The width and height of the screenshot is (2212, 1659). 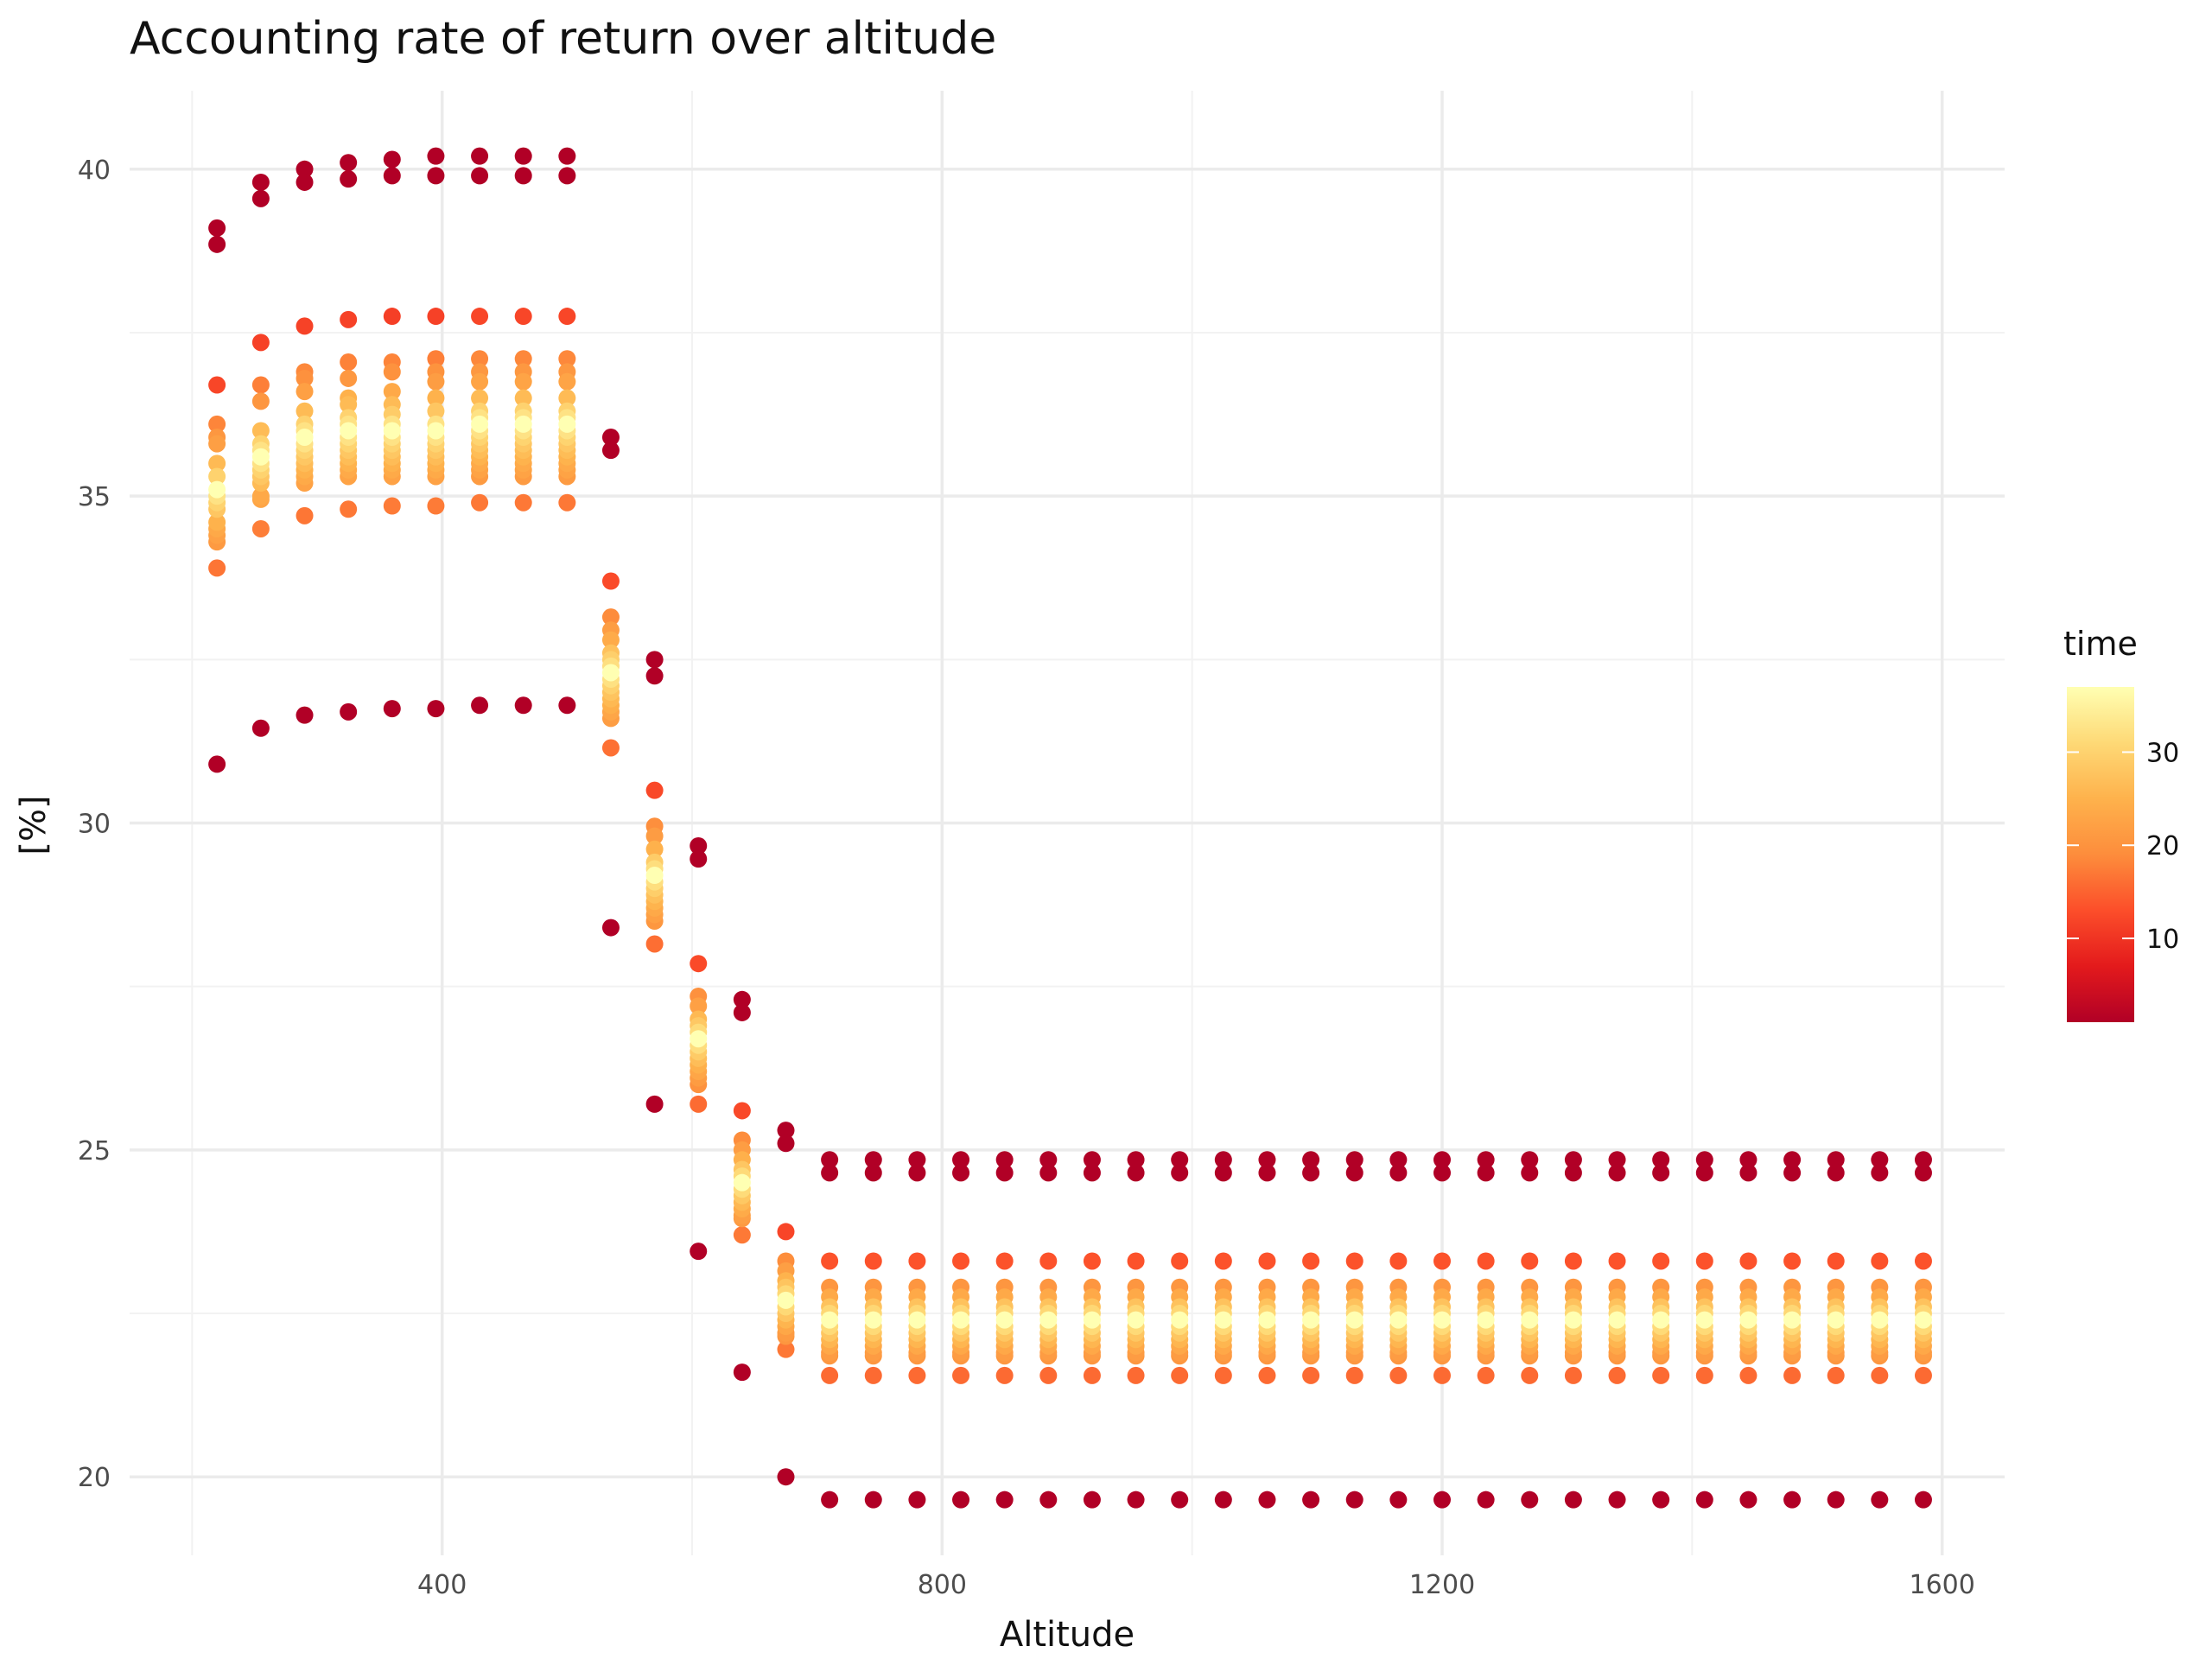 I want to click on x-tick-label: 800, so click(x=942, y=1585).